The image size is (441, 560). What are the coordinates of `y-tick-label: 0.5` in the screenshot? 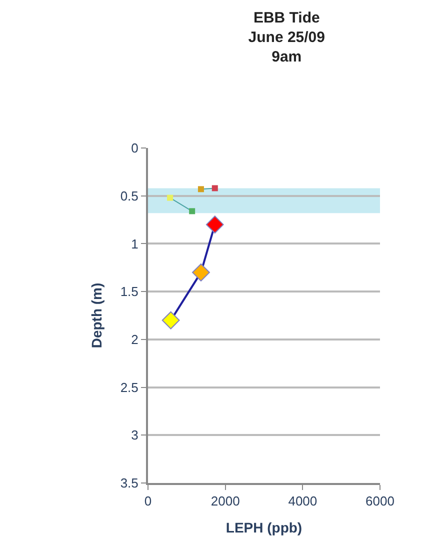 It's located at (129, 196).